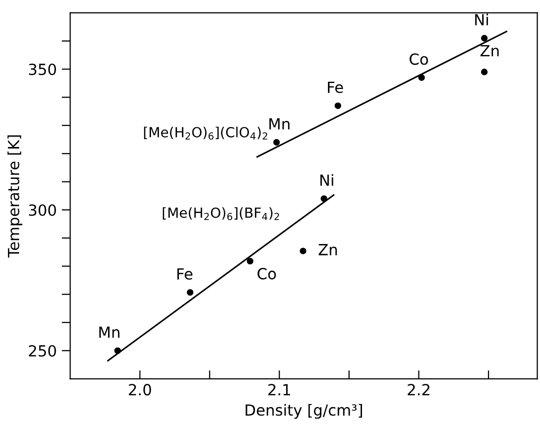 Image resolution: width=540 pixels, height=428 pixels. I want to click on x-tick-label: 2.2, so click(419, 390).